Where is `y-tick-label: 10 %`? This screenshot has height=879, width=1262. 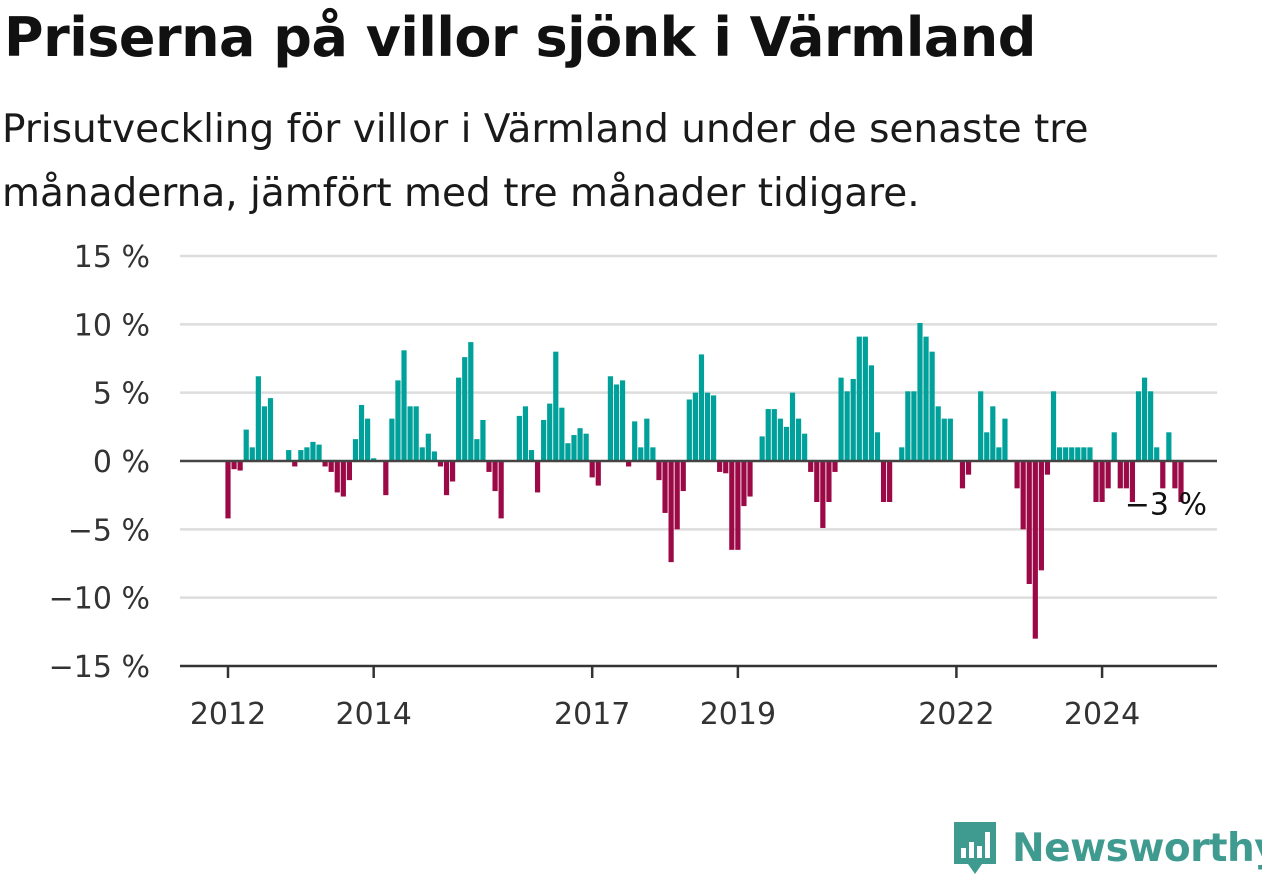
y-tick-label: 10 % is located at coordinates (112, 325).